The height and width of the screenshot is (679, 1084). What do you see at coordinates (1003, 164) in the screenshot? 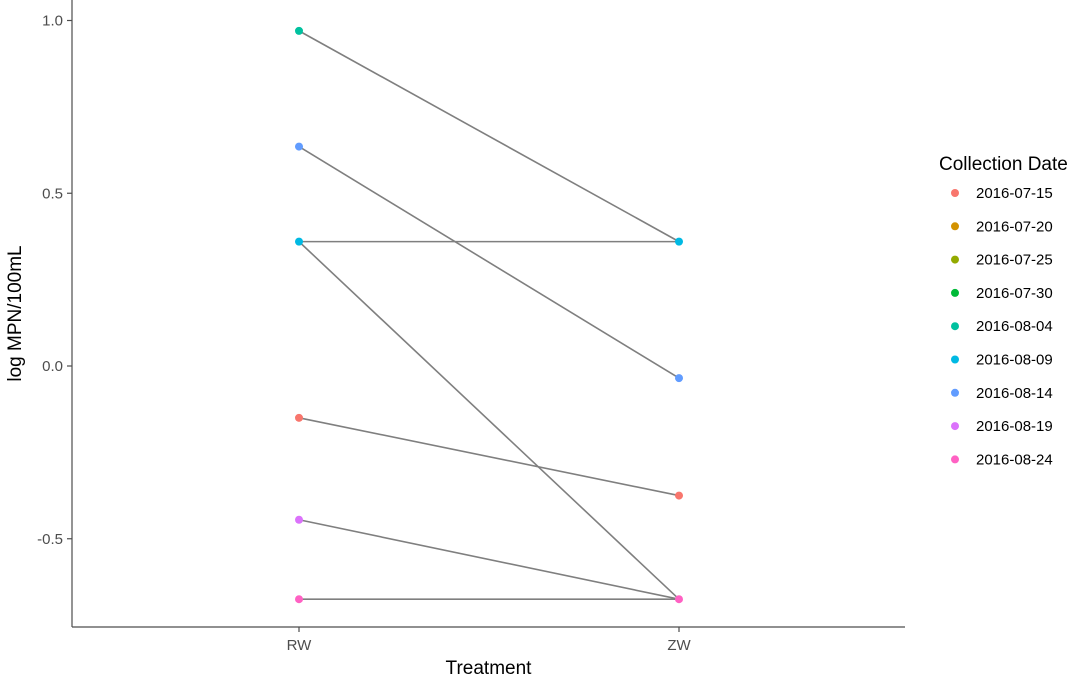
I see `legend-title: Collection Date` at bounding box center [1003, 164].